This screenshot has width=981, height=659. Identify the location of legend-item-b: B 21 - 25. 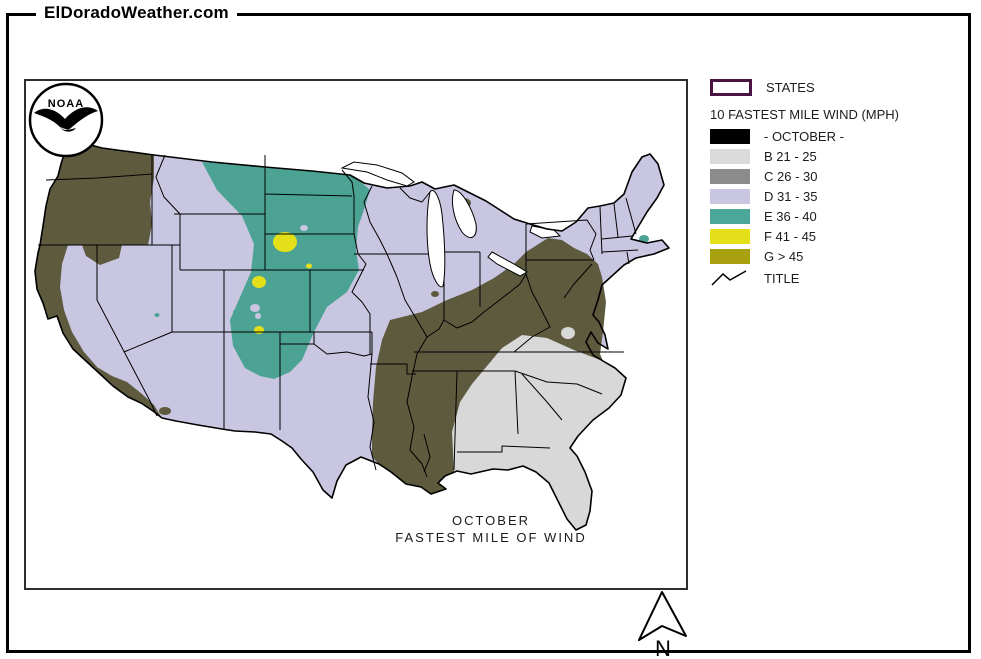
(835, 156).